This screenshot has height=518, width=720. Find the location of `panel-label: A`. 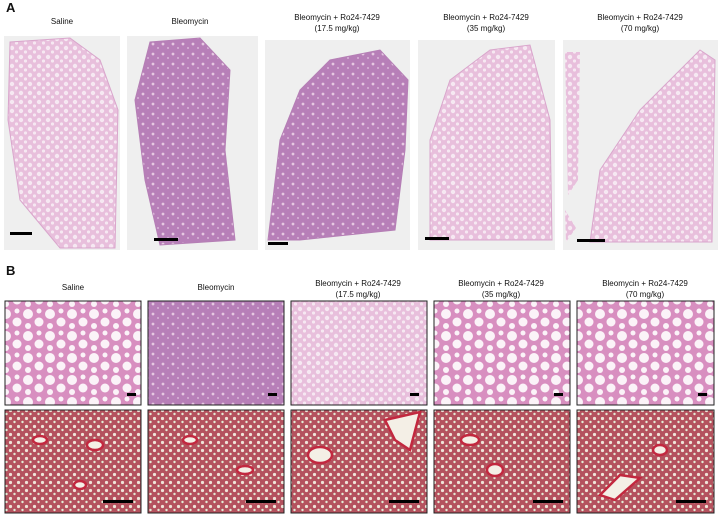

panel-label: A is located at coordinates (11, 7).